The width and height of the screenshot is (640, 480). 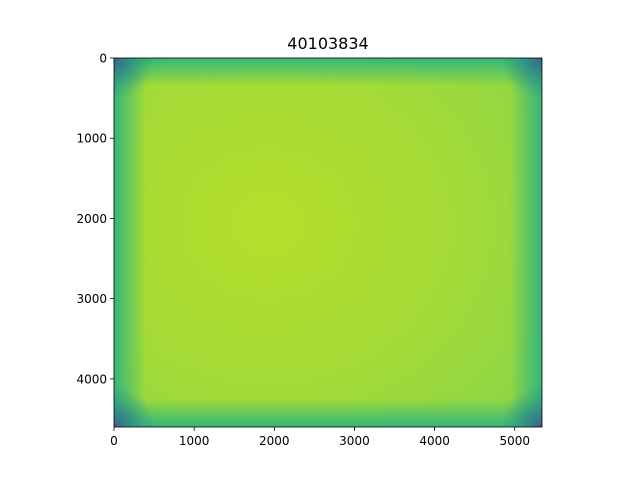 I want to click on x-tick-label: 3000, so click(x=354, y=441).